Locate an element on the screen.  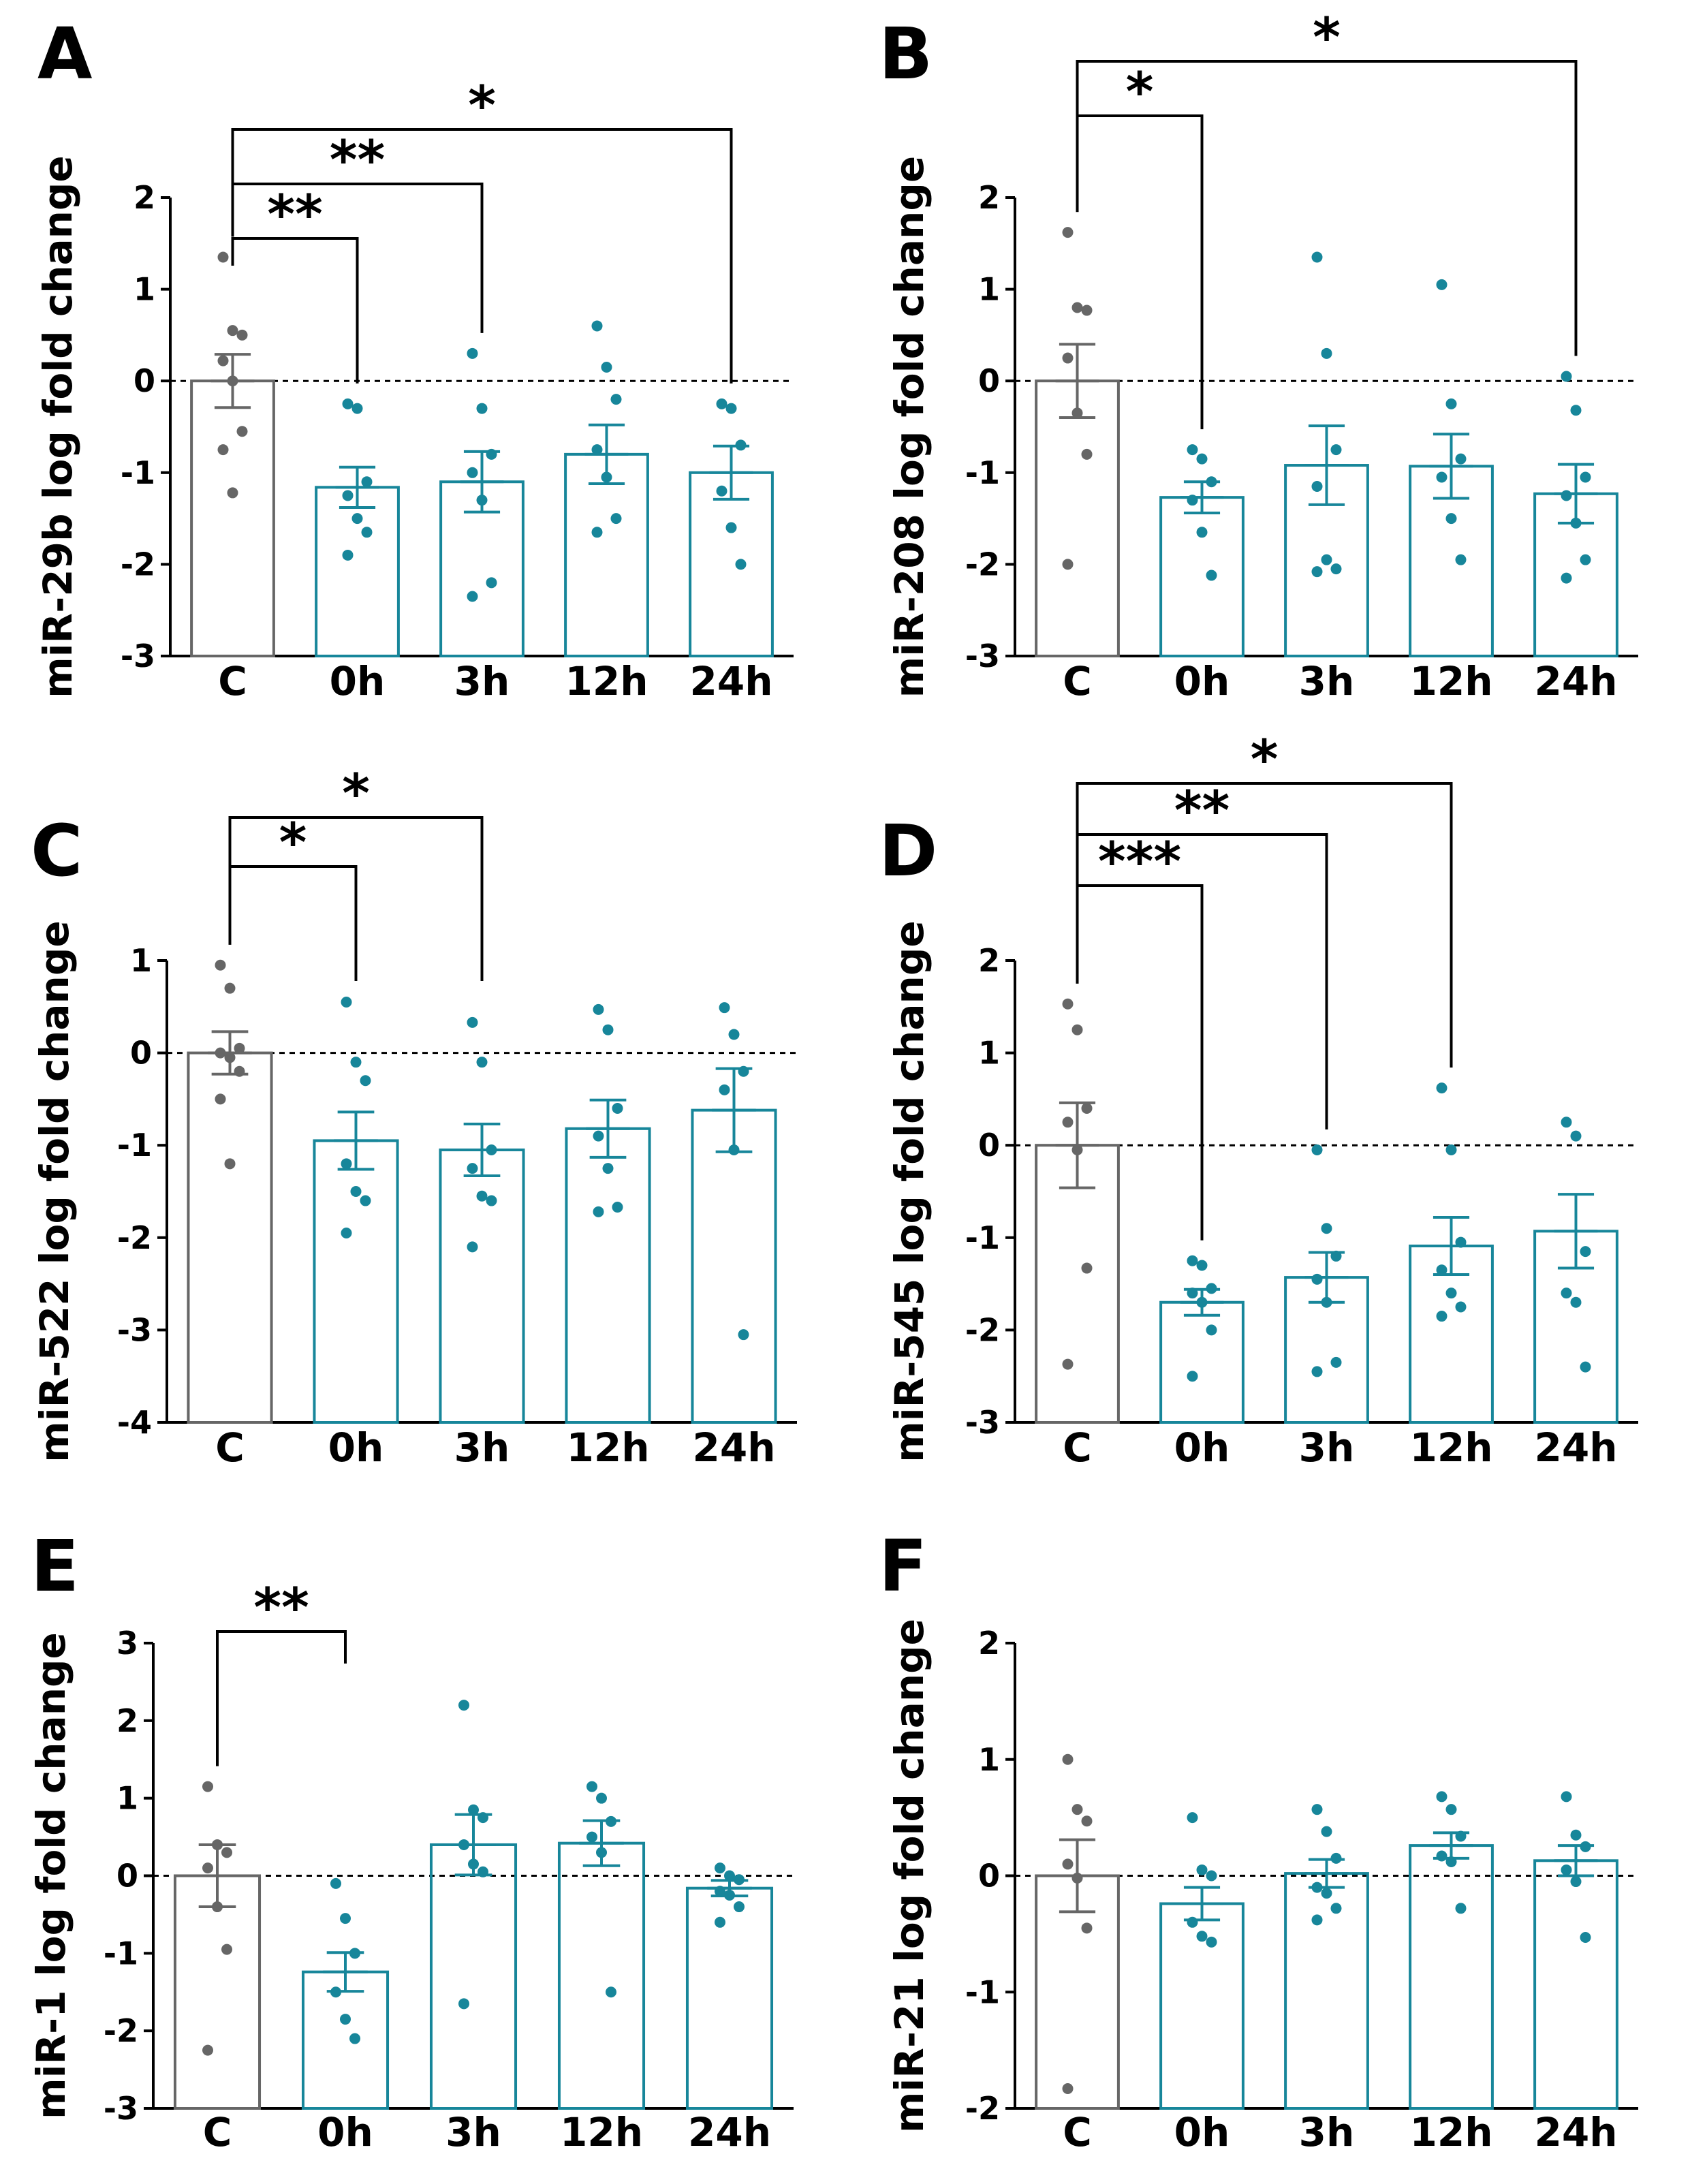
panel-letter: D is located at coordinates (908, 850).